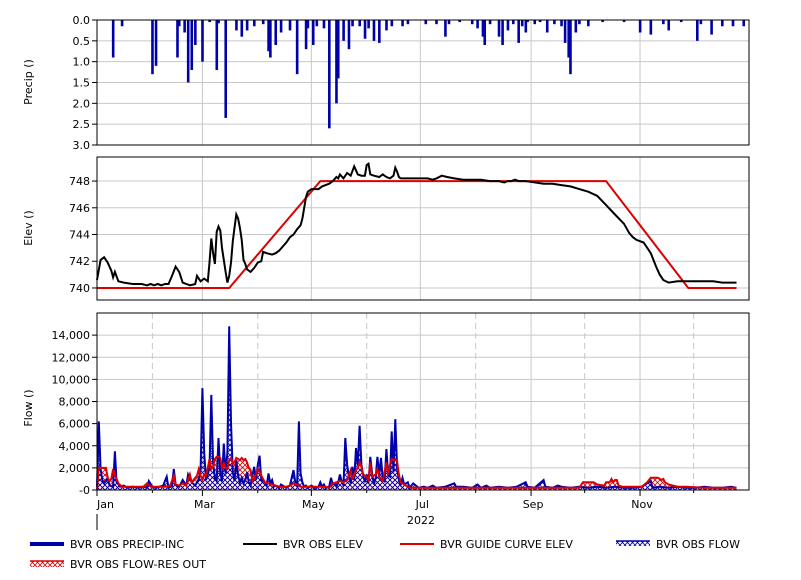  I want to click on x-axis-year-label: 2022, so click(421, 520).